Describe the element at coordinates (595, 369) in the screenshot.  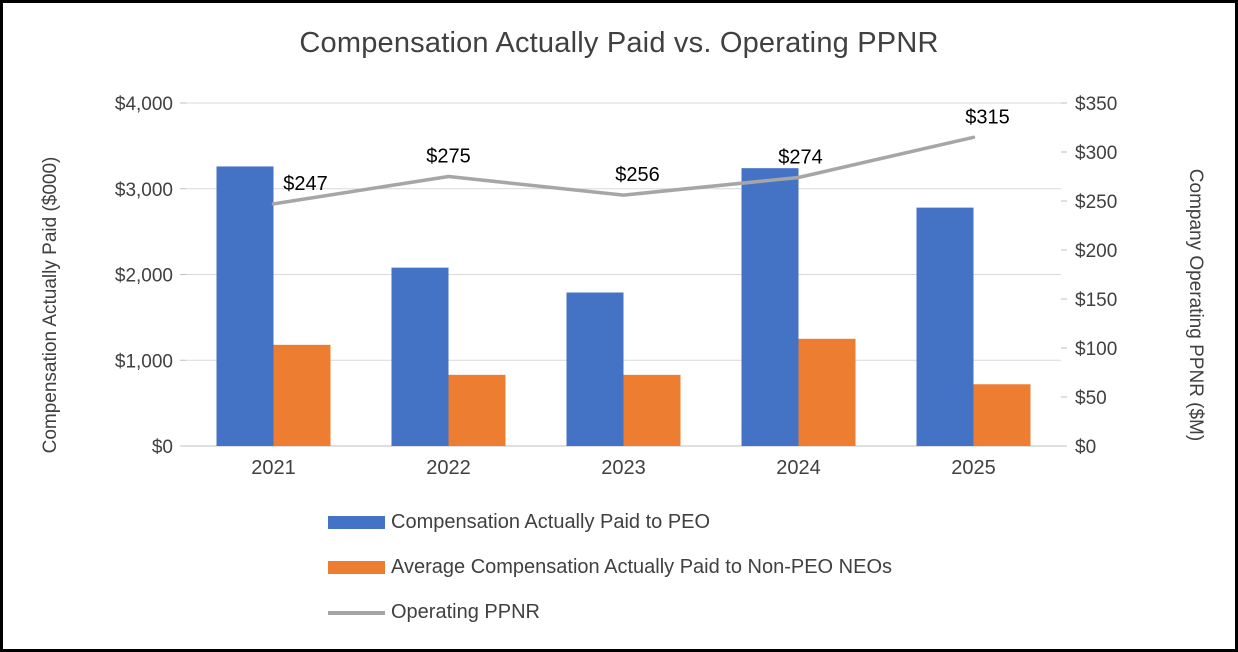
I see `bar-peo-2023` at that location.